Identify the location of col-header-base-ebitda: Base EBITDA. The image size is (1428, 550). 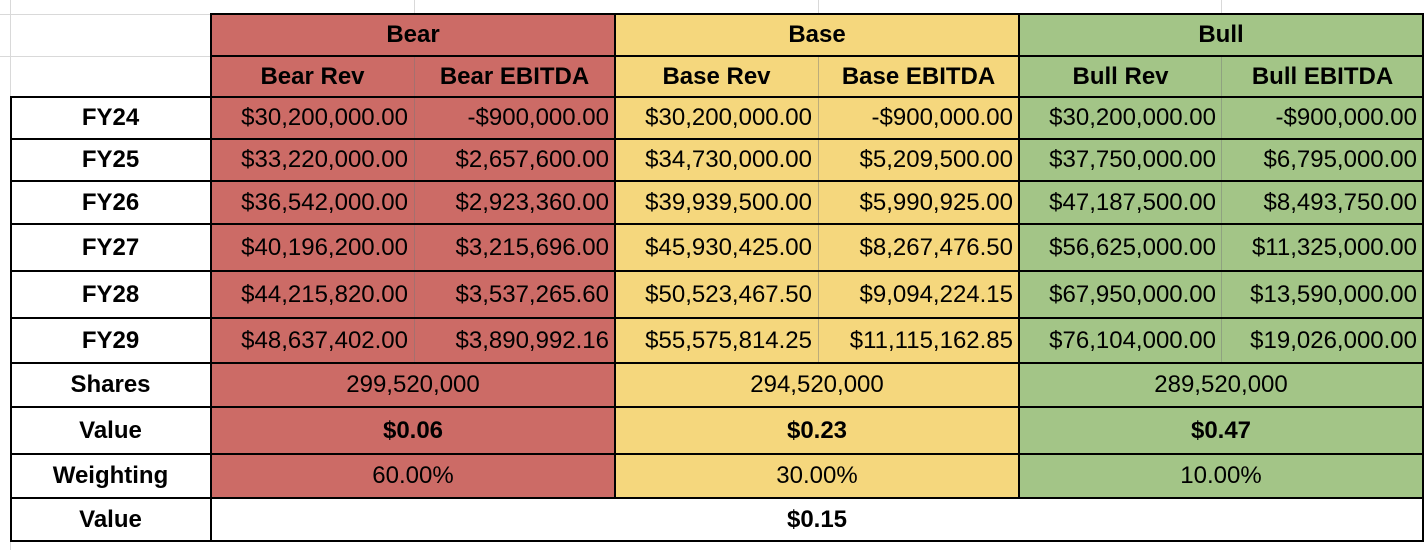
(918, 76).